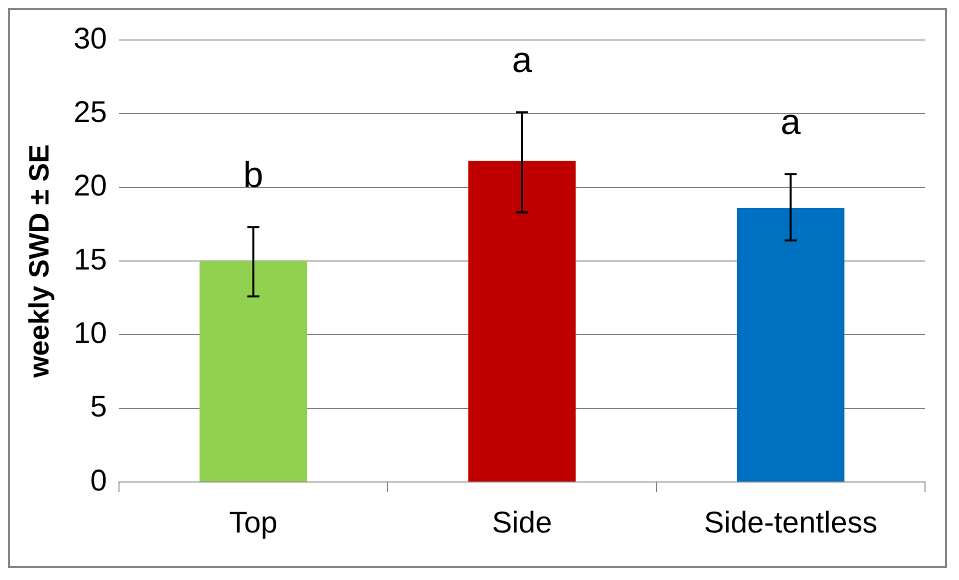 This screenshot has width=959, height=580. Describe the element at coordinates (90, 333) in the screenshot. I see `y-tick-label: 10` at that location.